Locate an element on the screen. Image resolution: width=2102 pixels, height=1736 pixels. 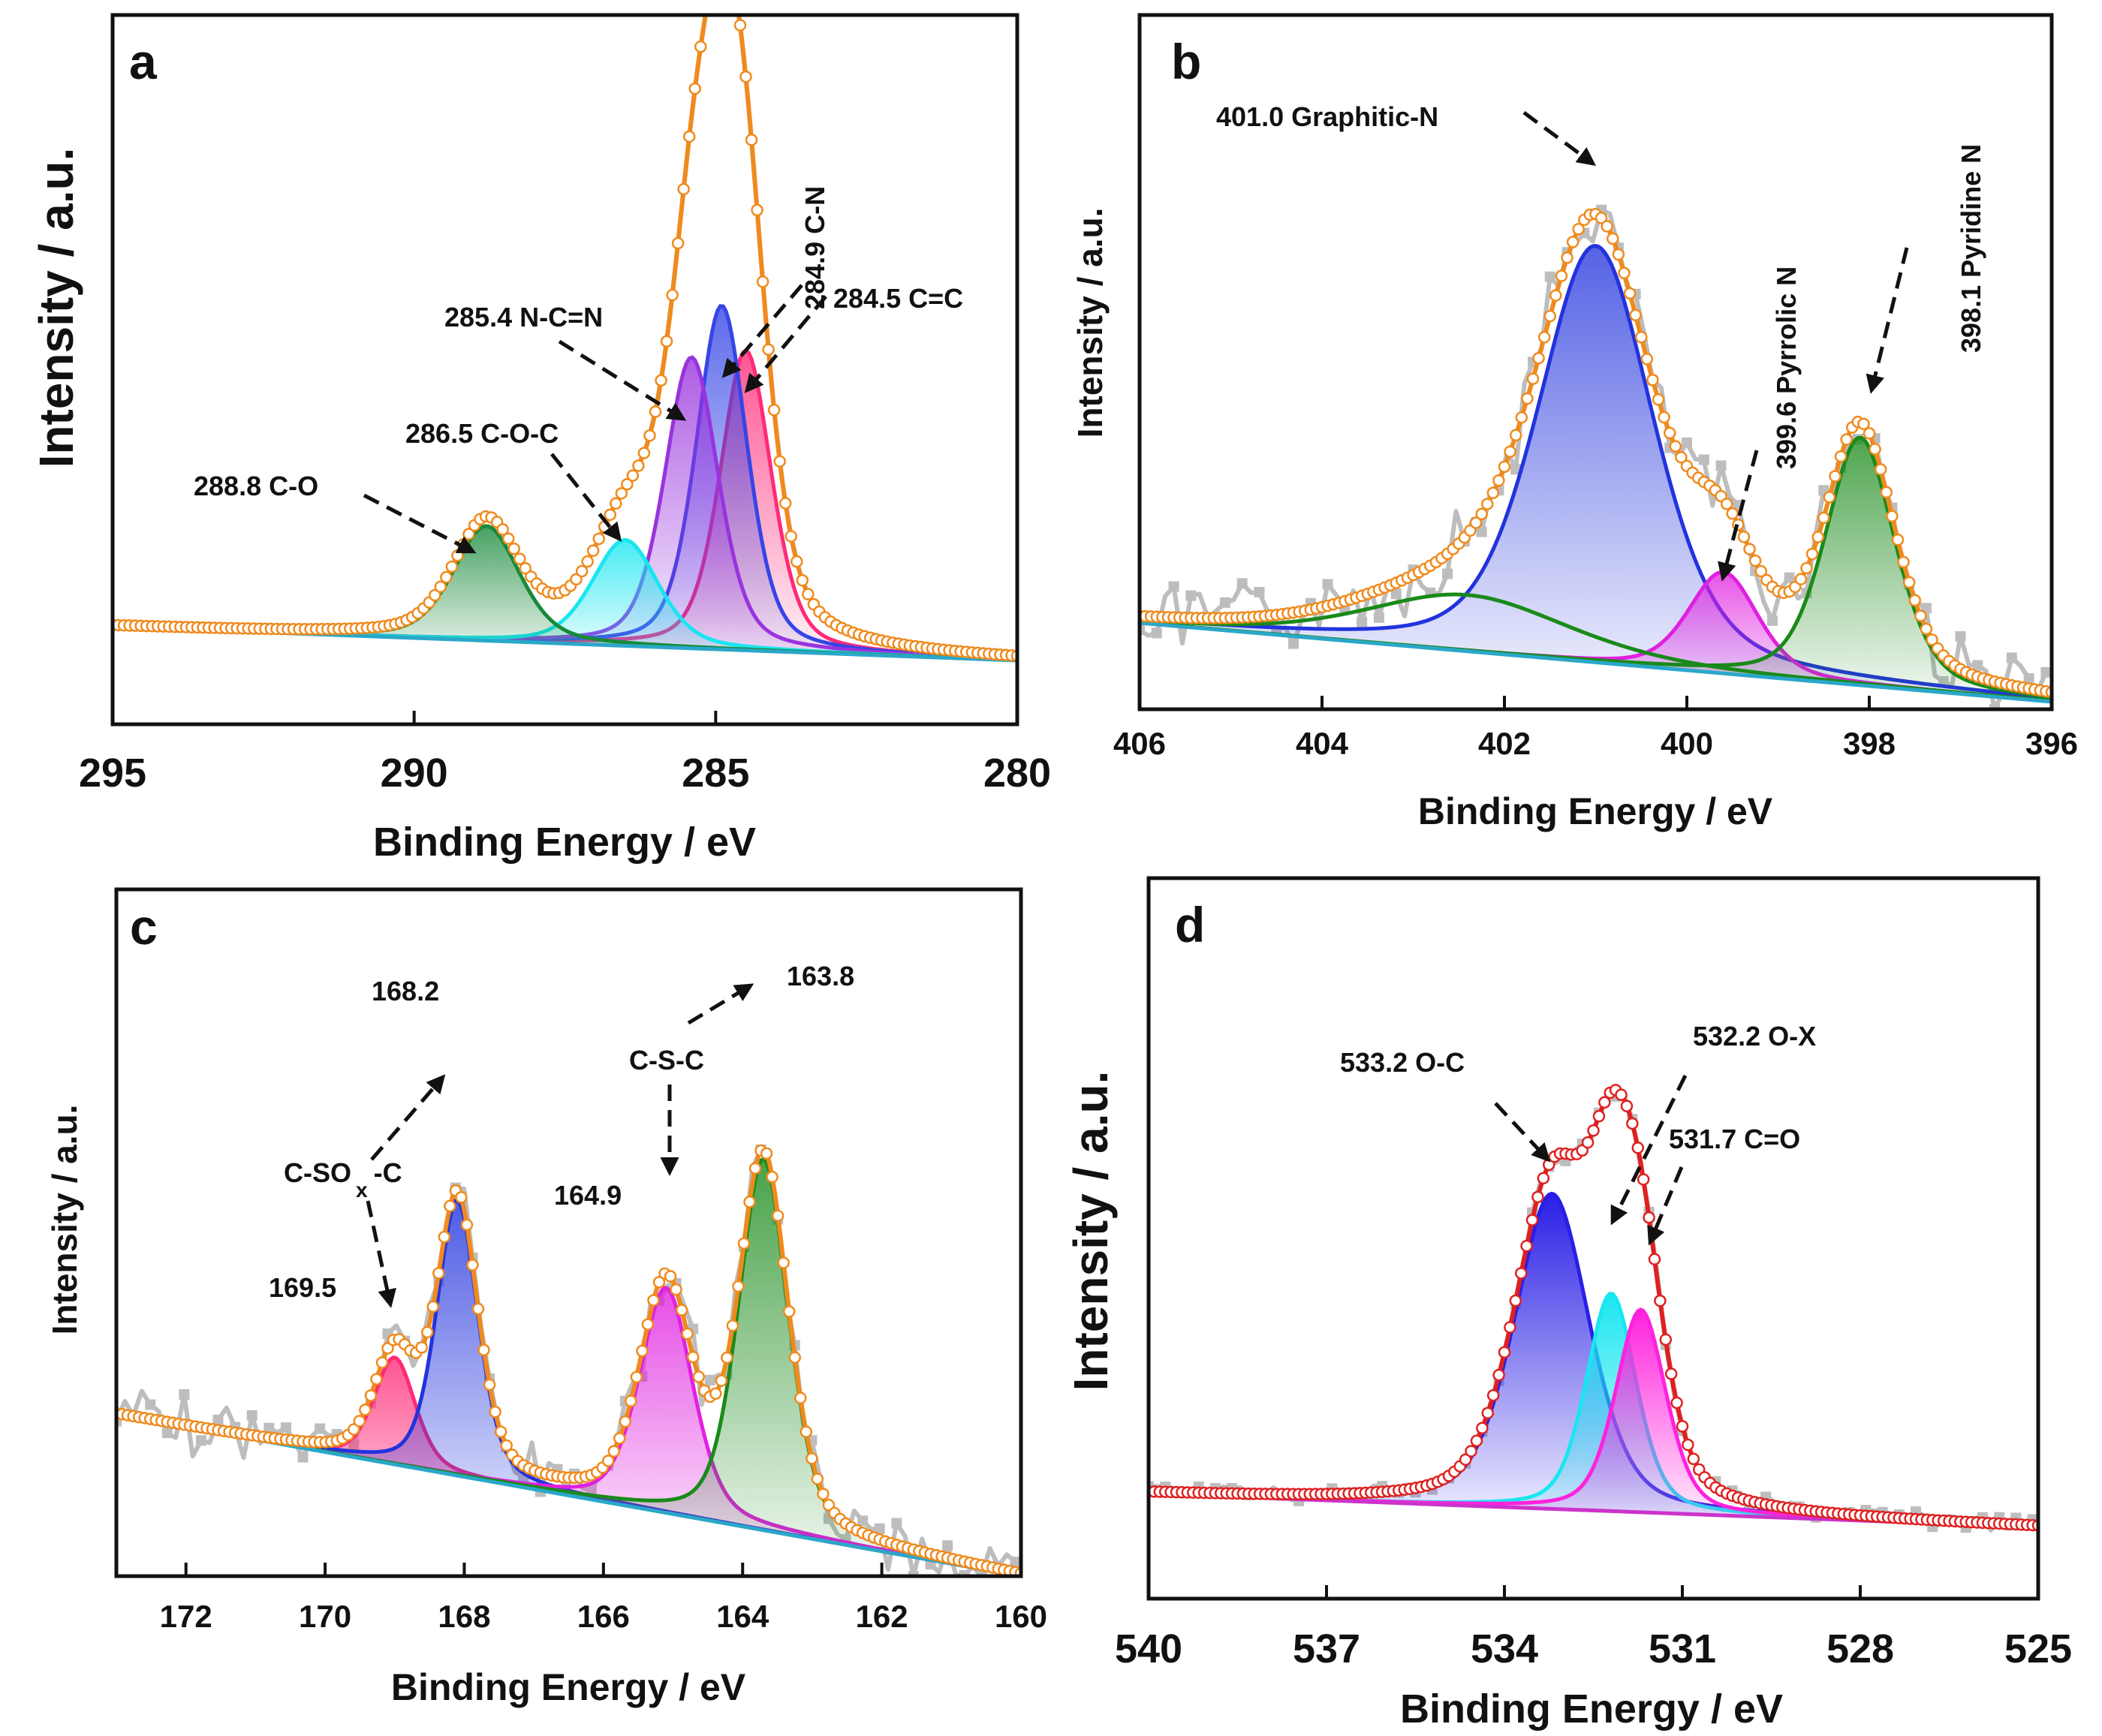
panel-d-annotation-label: 533.2 O-C is located at coordinates (1402, 1062).